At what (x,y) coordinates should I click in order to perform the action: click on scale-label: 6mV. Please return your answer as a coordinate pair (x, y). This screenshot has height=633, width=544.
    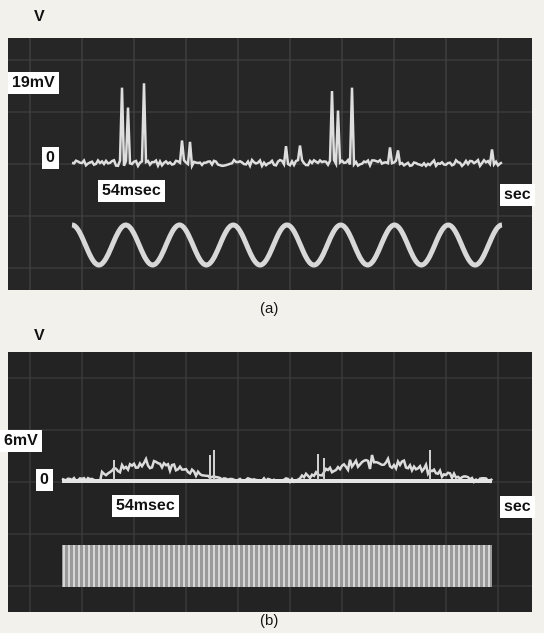
    Looking at the image, I should click on (21, 441).